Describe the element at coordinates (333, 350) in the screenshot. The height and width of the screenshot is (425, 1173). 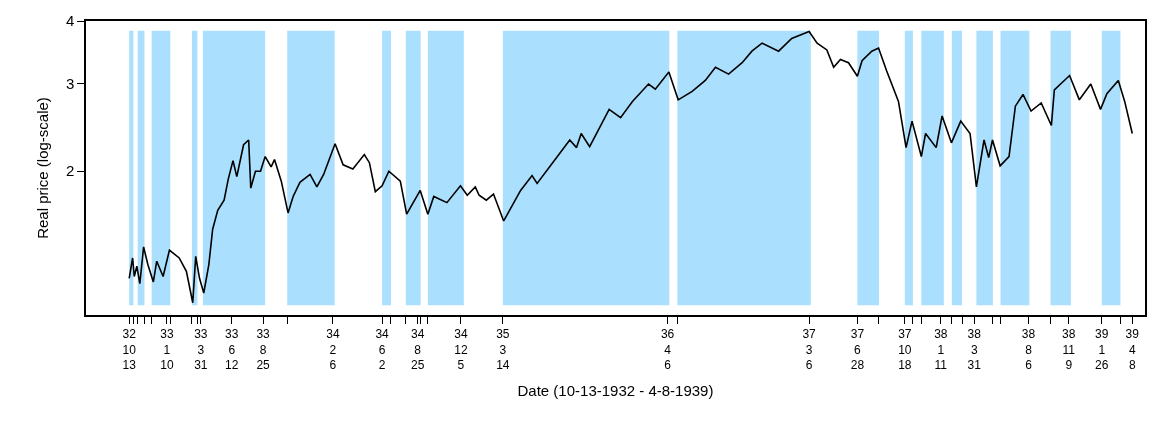
I see `x-tick-label: 34 2 6` at that location.